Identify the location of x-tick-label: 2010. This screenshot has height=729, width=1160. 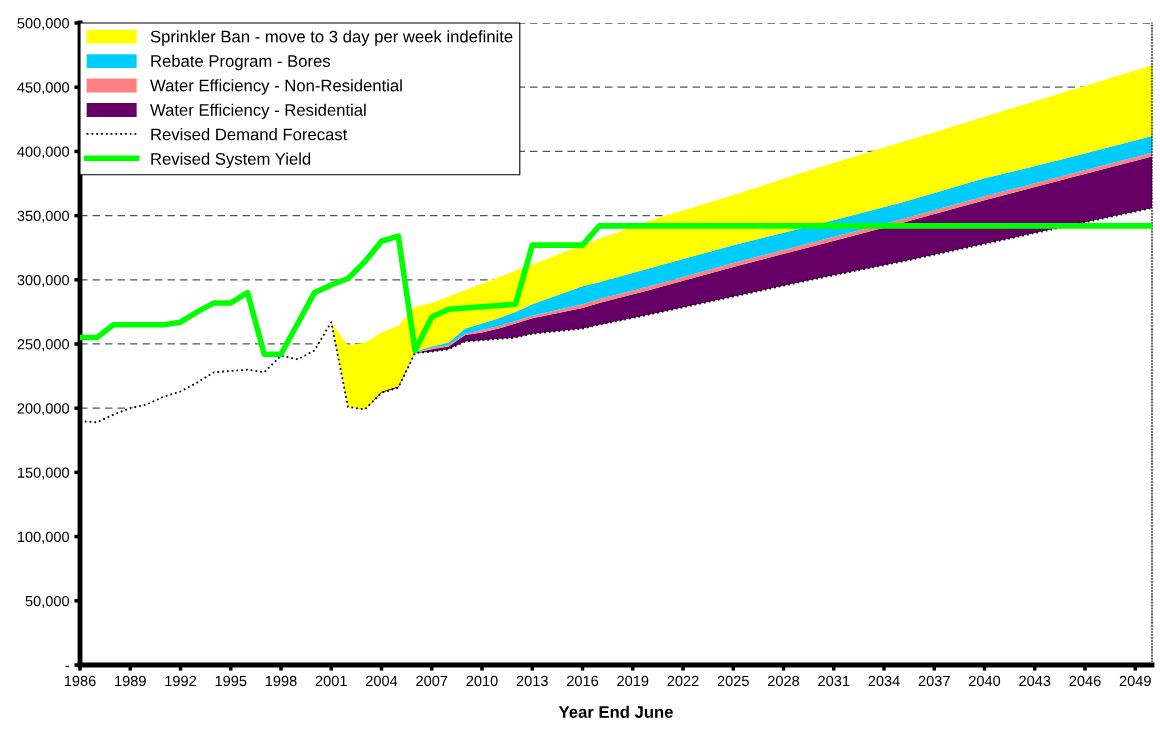
(482, 681).